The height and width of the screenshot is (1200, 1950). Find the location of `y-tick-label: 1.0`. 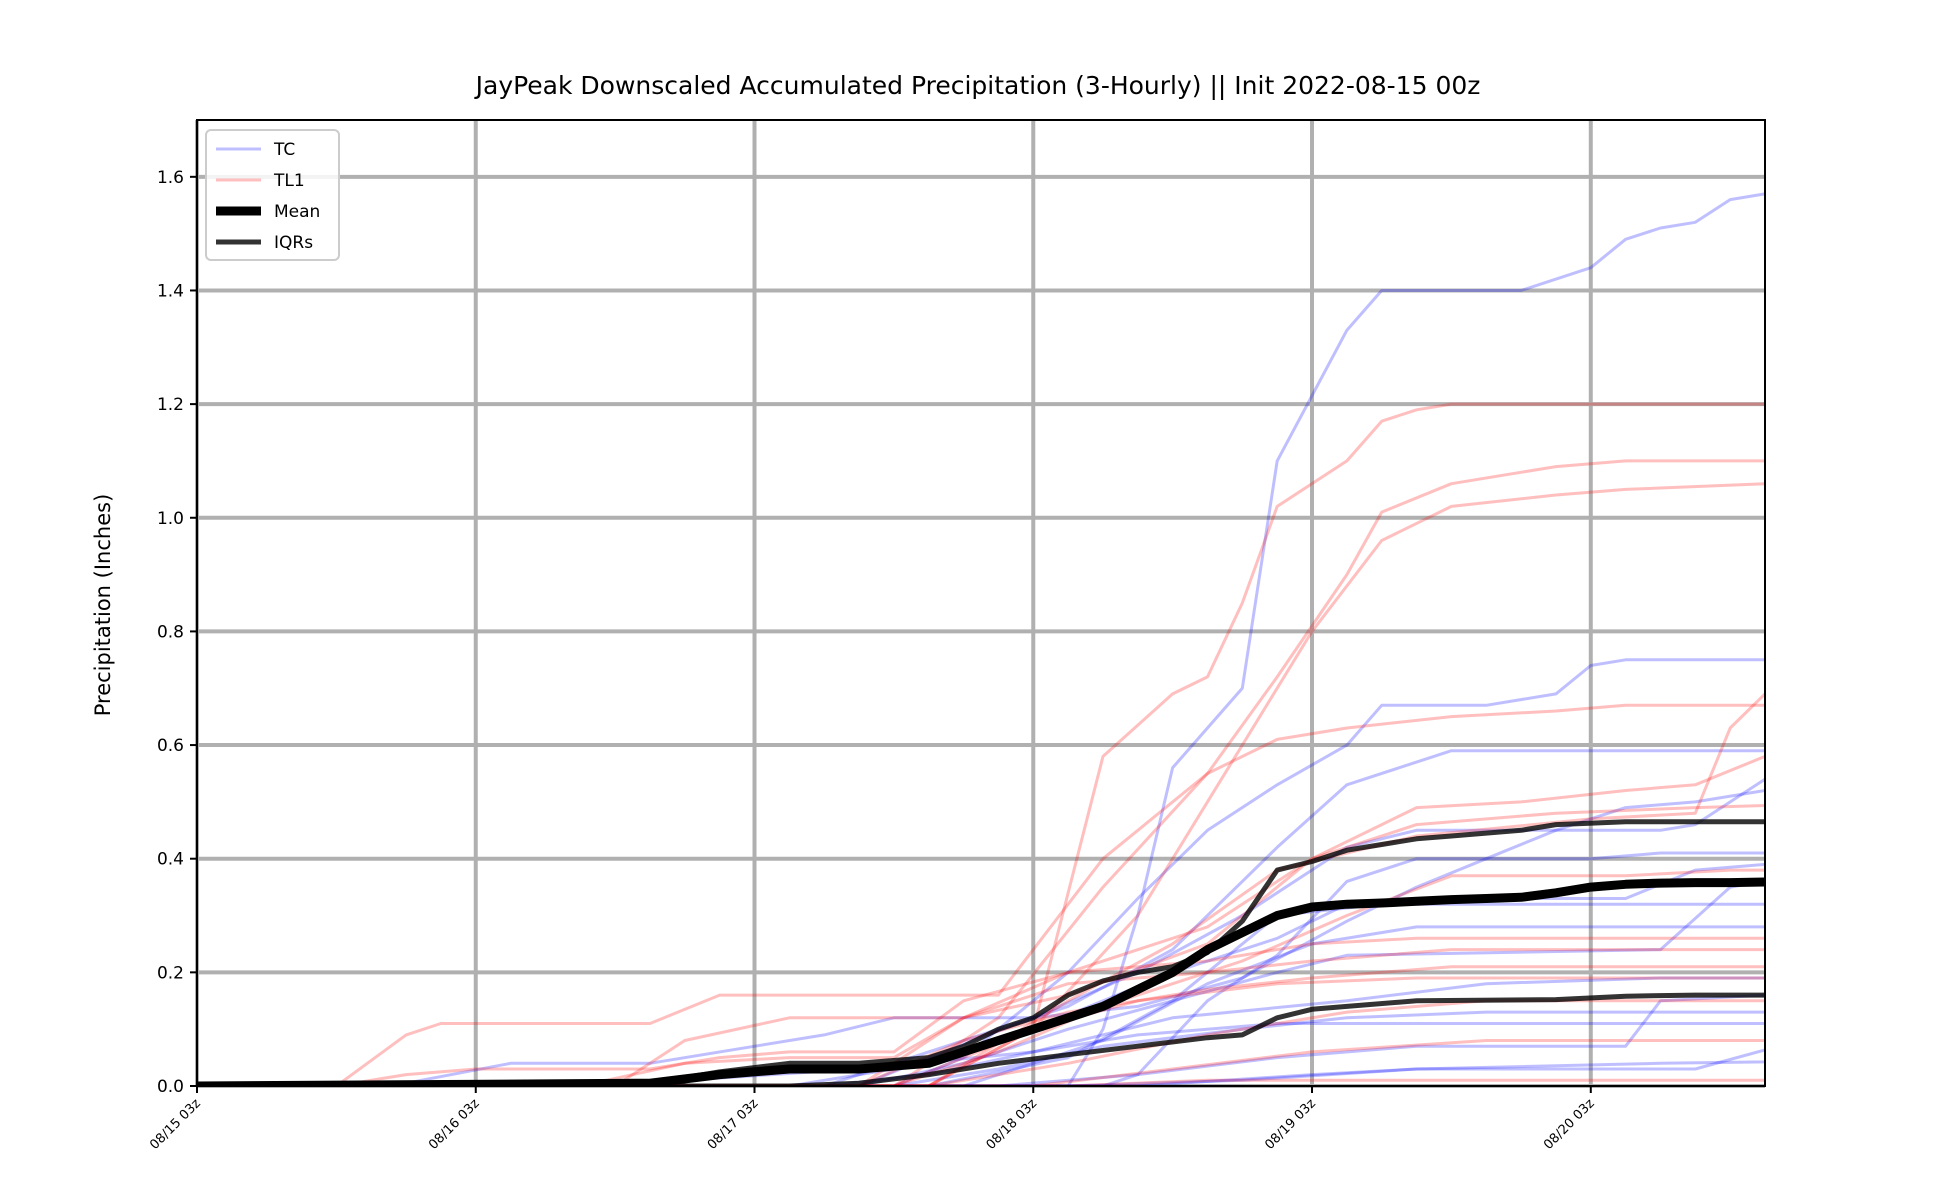

y-tick-label: 1.0 is located at coordinates (170, 519).